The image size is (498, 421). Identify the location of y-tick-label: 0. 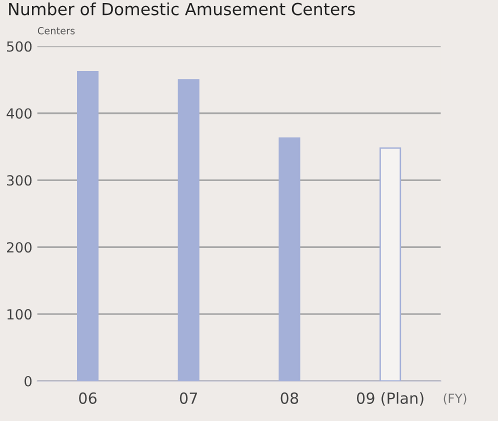
(28, 381).